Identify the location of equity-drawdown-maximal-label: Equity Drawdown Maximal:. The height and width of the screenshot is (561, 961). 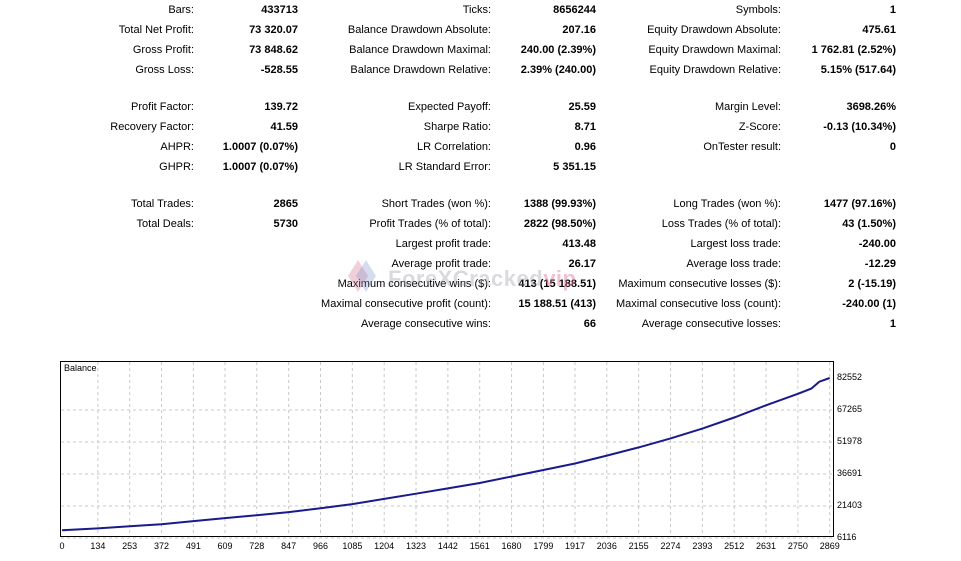
(714, 50).